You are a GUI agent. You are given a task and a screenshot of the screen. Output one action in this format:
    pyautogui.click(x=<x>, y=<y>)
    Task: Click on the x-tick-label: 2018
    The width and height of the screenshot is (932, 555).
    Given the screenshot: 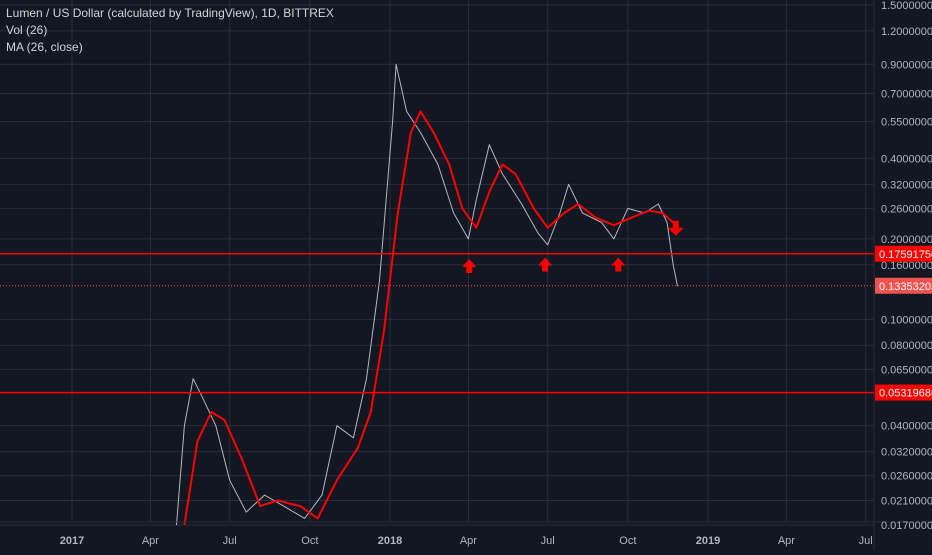 What is the action you would take?
    pyautogui.click(x=390, y=541)
    